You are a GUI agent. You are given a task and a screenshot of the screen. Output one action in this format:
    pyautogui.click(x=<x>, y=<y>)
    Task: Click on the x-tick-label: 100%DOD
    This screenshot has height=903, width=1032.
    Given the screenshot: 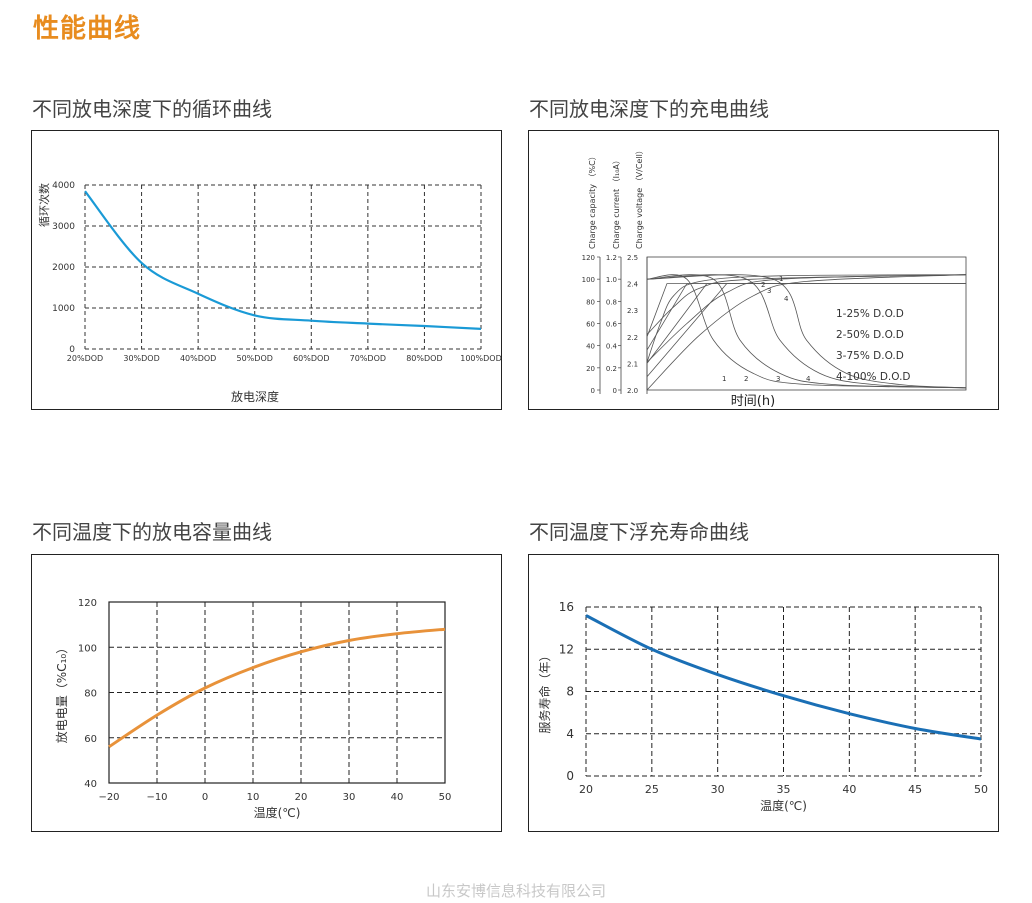 What is the action you would take?
    pyautogui.click(x=480, y=358)
    